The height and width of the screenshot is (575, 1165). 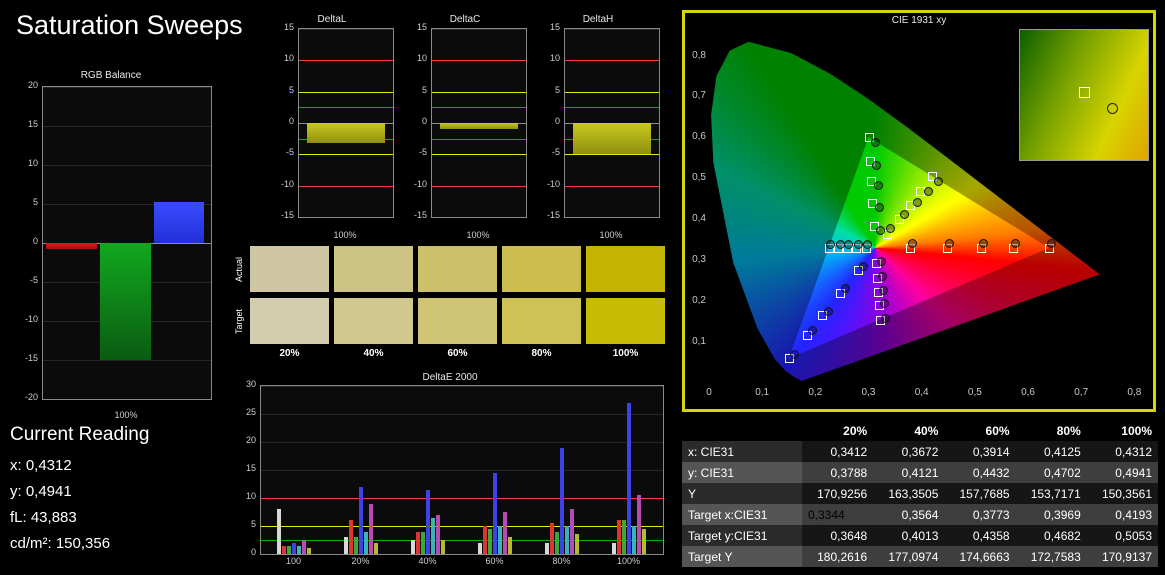 I want to click on target-marker-yellow, so click(x=899, y=219).